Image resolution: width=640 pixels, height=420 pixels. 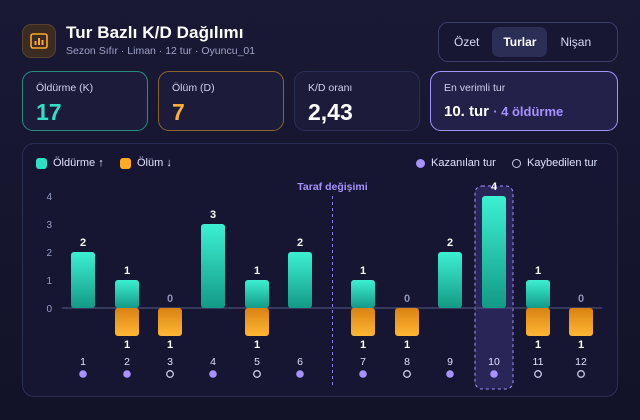 What do you see at coordinates (581, 362) in the screenshot?
I see `round-label: 12` at bounding box center [581, 362].